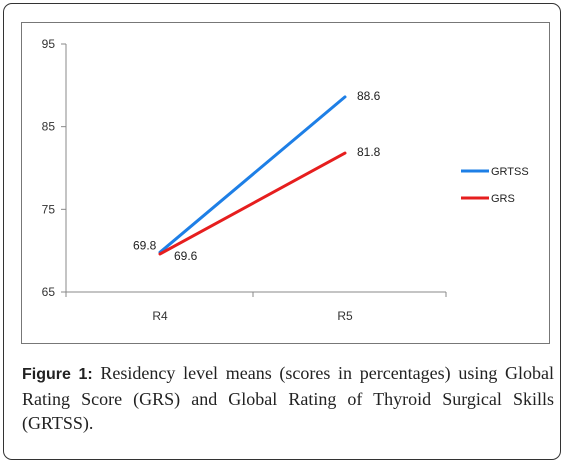 The image size is (568, 469). What do you see at coordinates (145, 245) in the screenshot?
I see `data-label: 69.8` at bounding box center [145, 245].